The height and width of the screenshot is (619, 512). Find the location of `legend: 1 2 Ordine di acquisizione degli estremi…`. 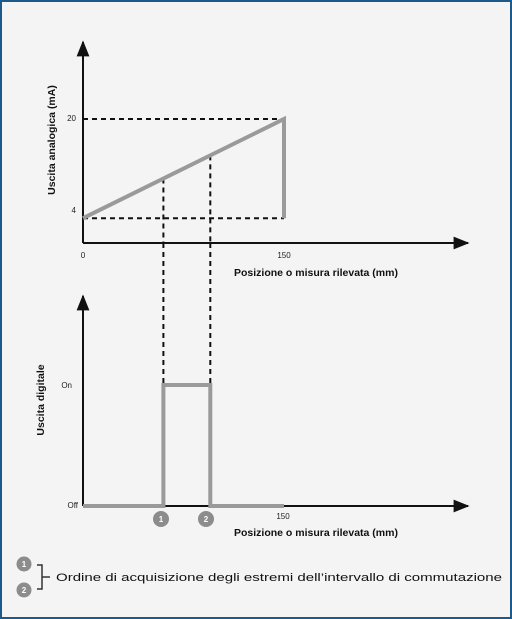

legend: 1 2 Ordine di acquisizione degli estremi… is located at coordinates (259, 577).